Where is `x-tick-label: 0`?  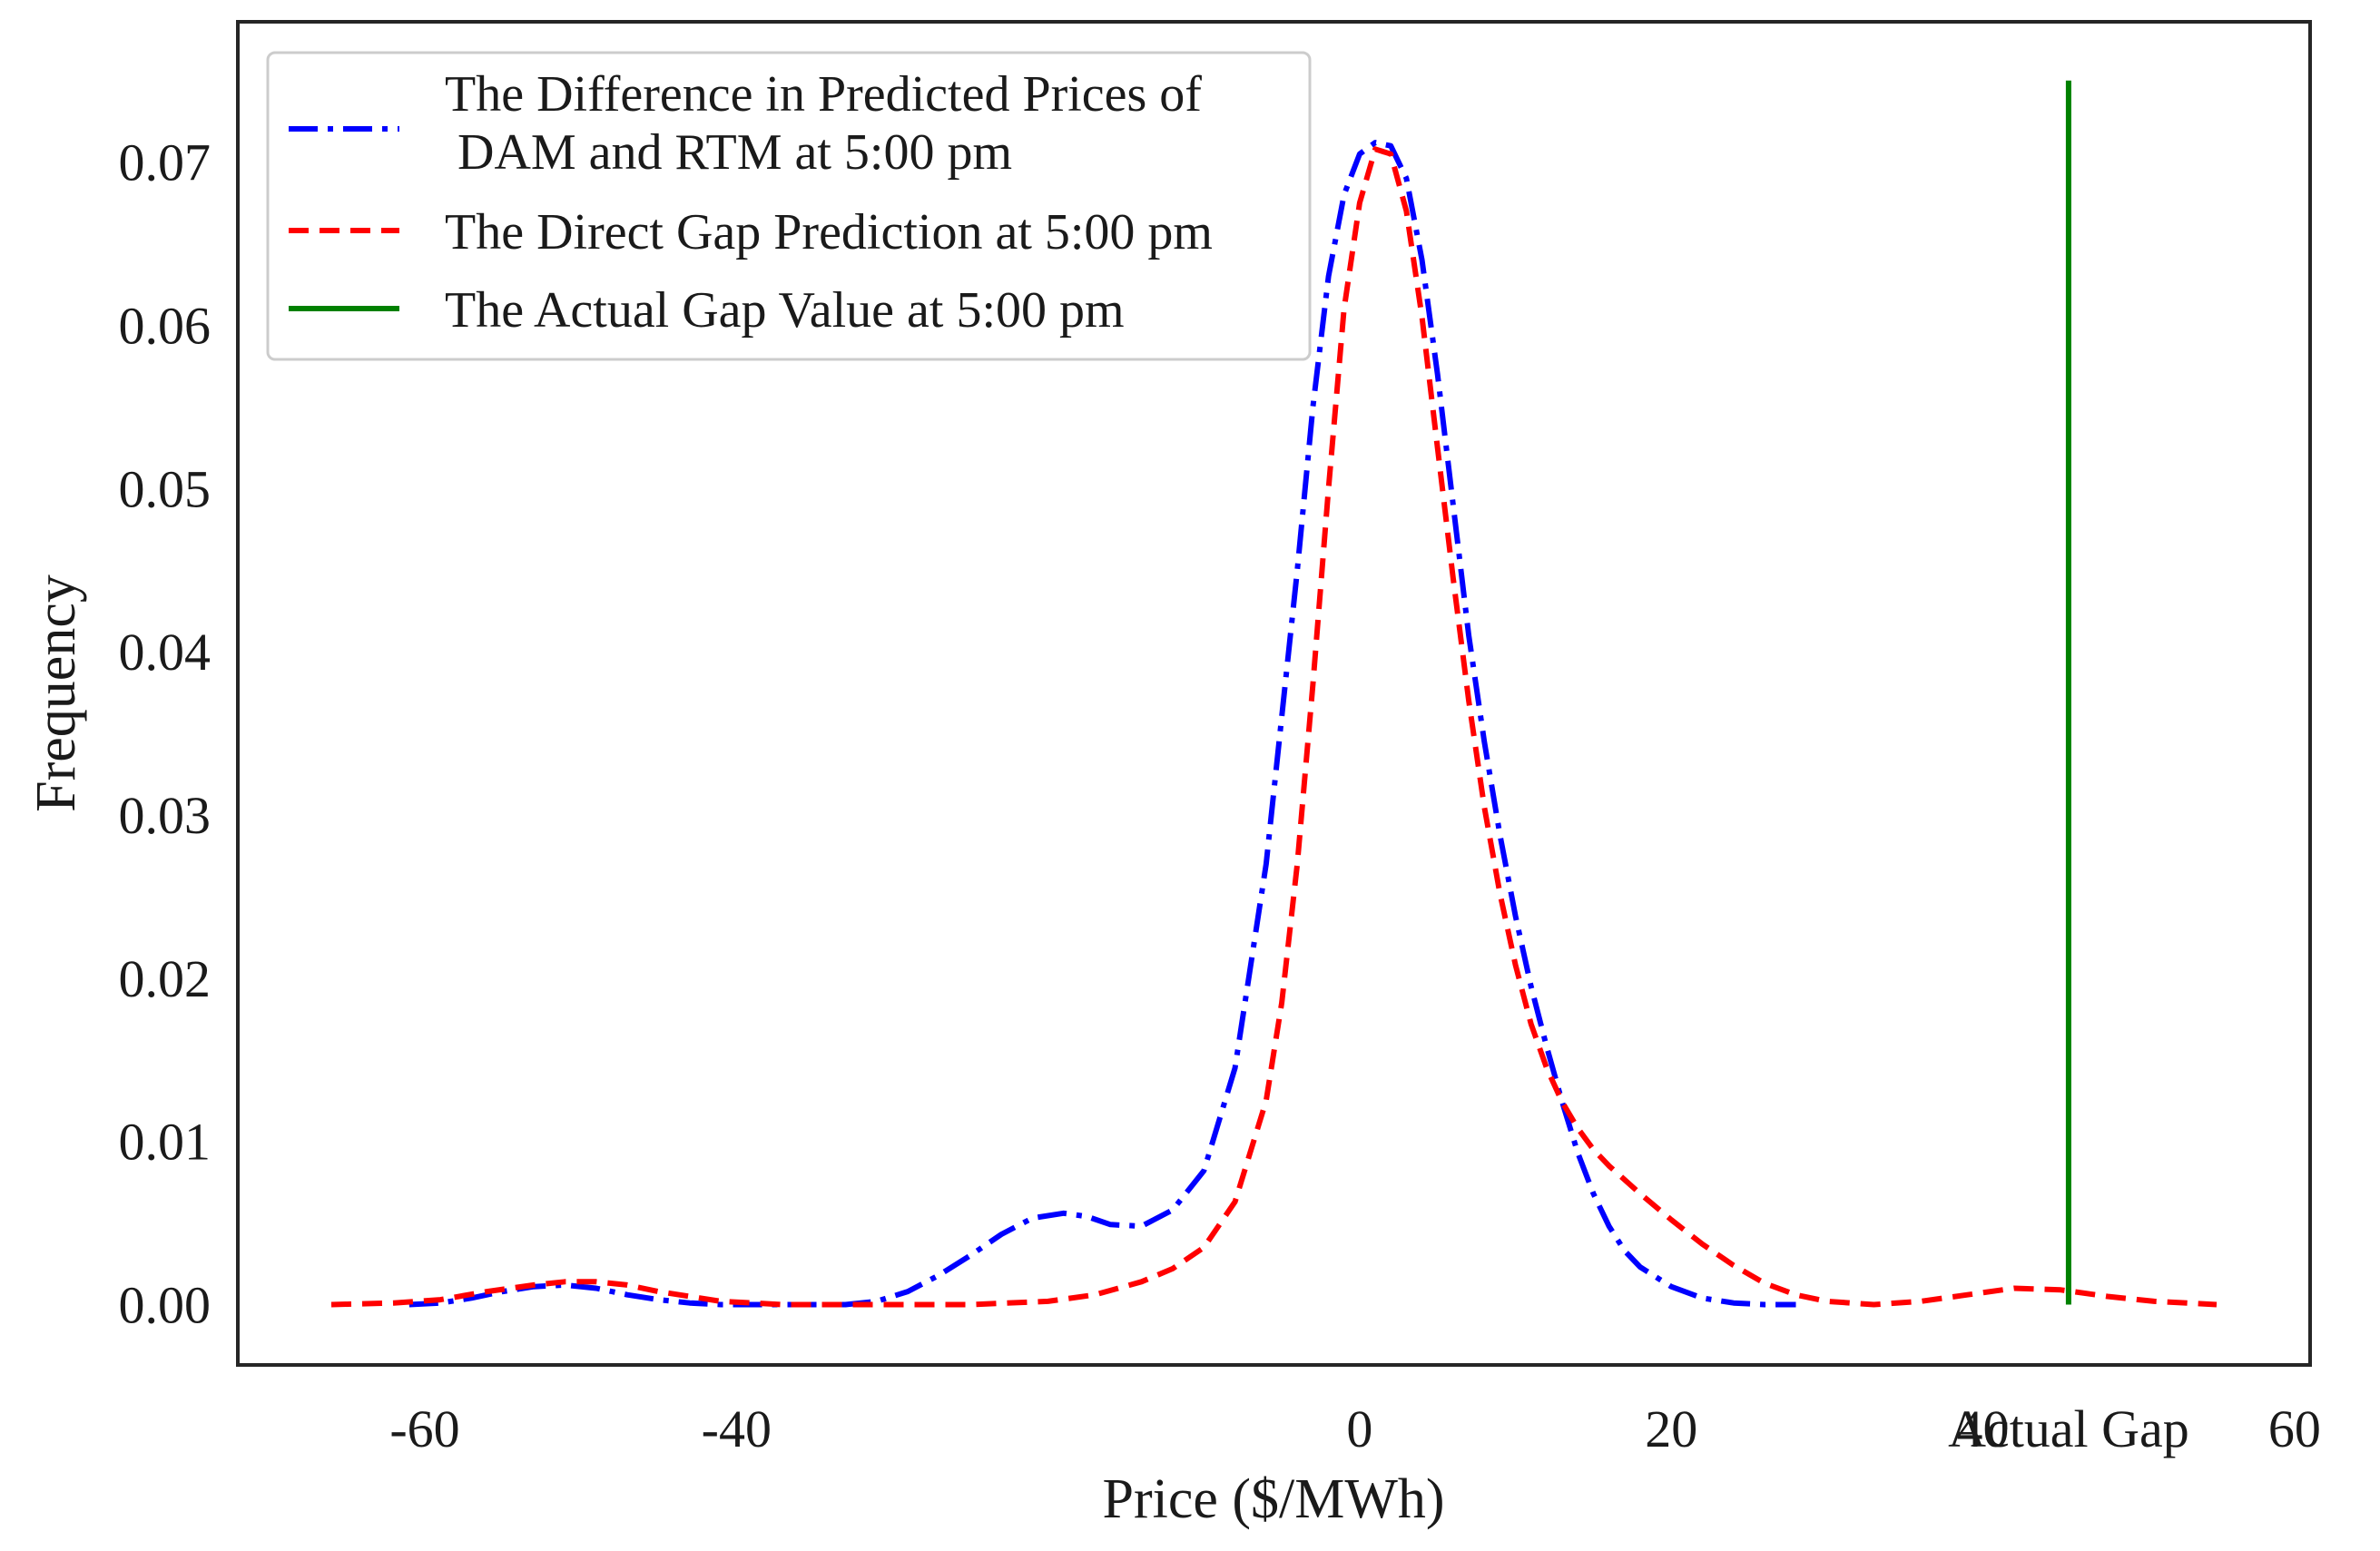
x-tick-label: 0 is located at coordinates (1359, 1428).